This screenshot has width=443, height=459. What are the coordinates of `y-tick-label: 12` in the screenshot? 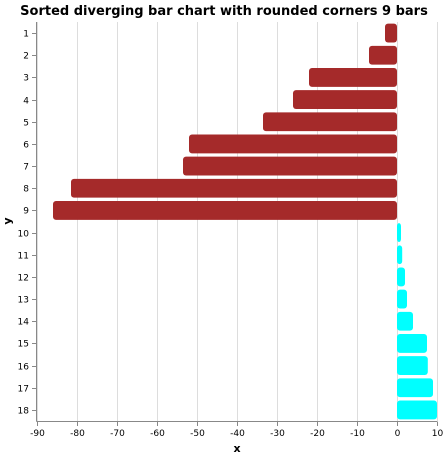 It's located at (23, 279).